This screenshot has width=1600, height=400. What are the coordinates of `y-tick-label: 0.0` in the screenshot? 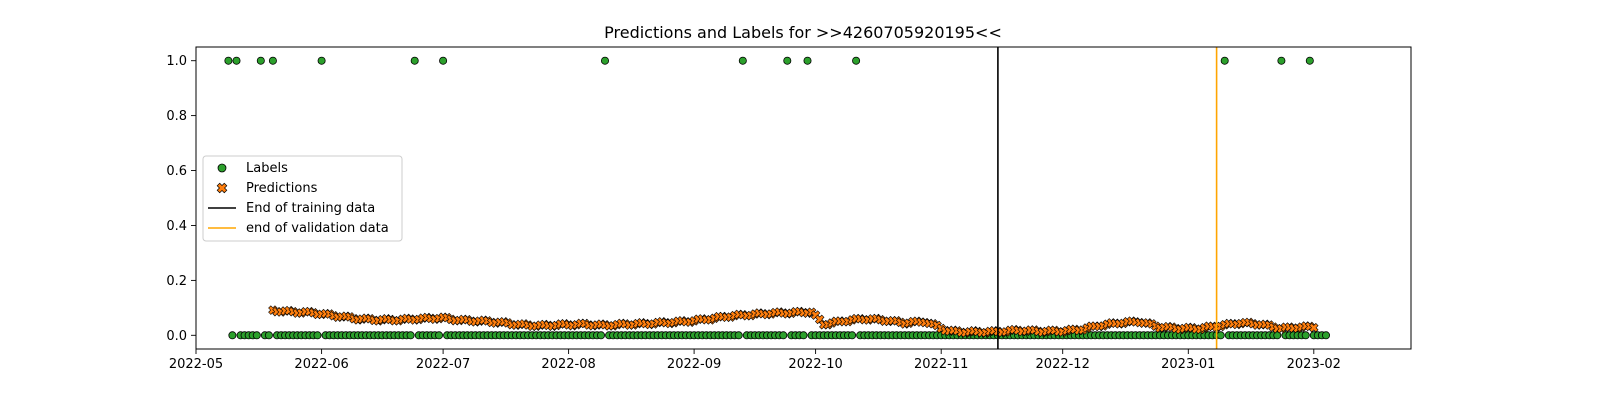 It's located at (176, 336).